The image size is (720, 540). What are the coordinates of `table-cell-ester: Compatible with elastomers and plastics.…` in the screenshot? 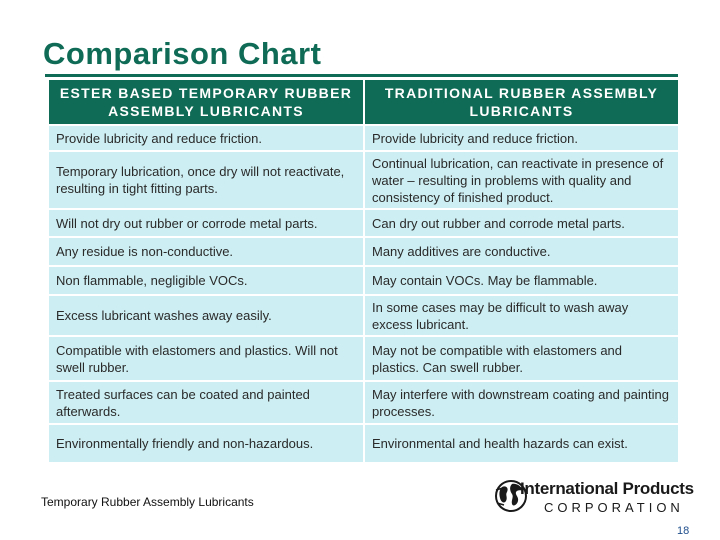 It's located at (206, 358).